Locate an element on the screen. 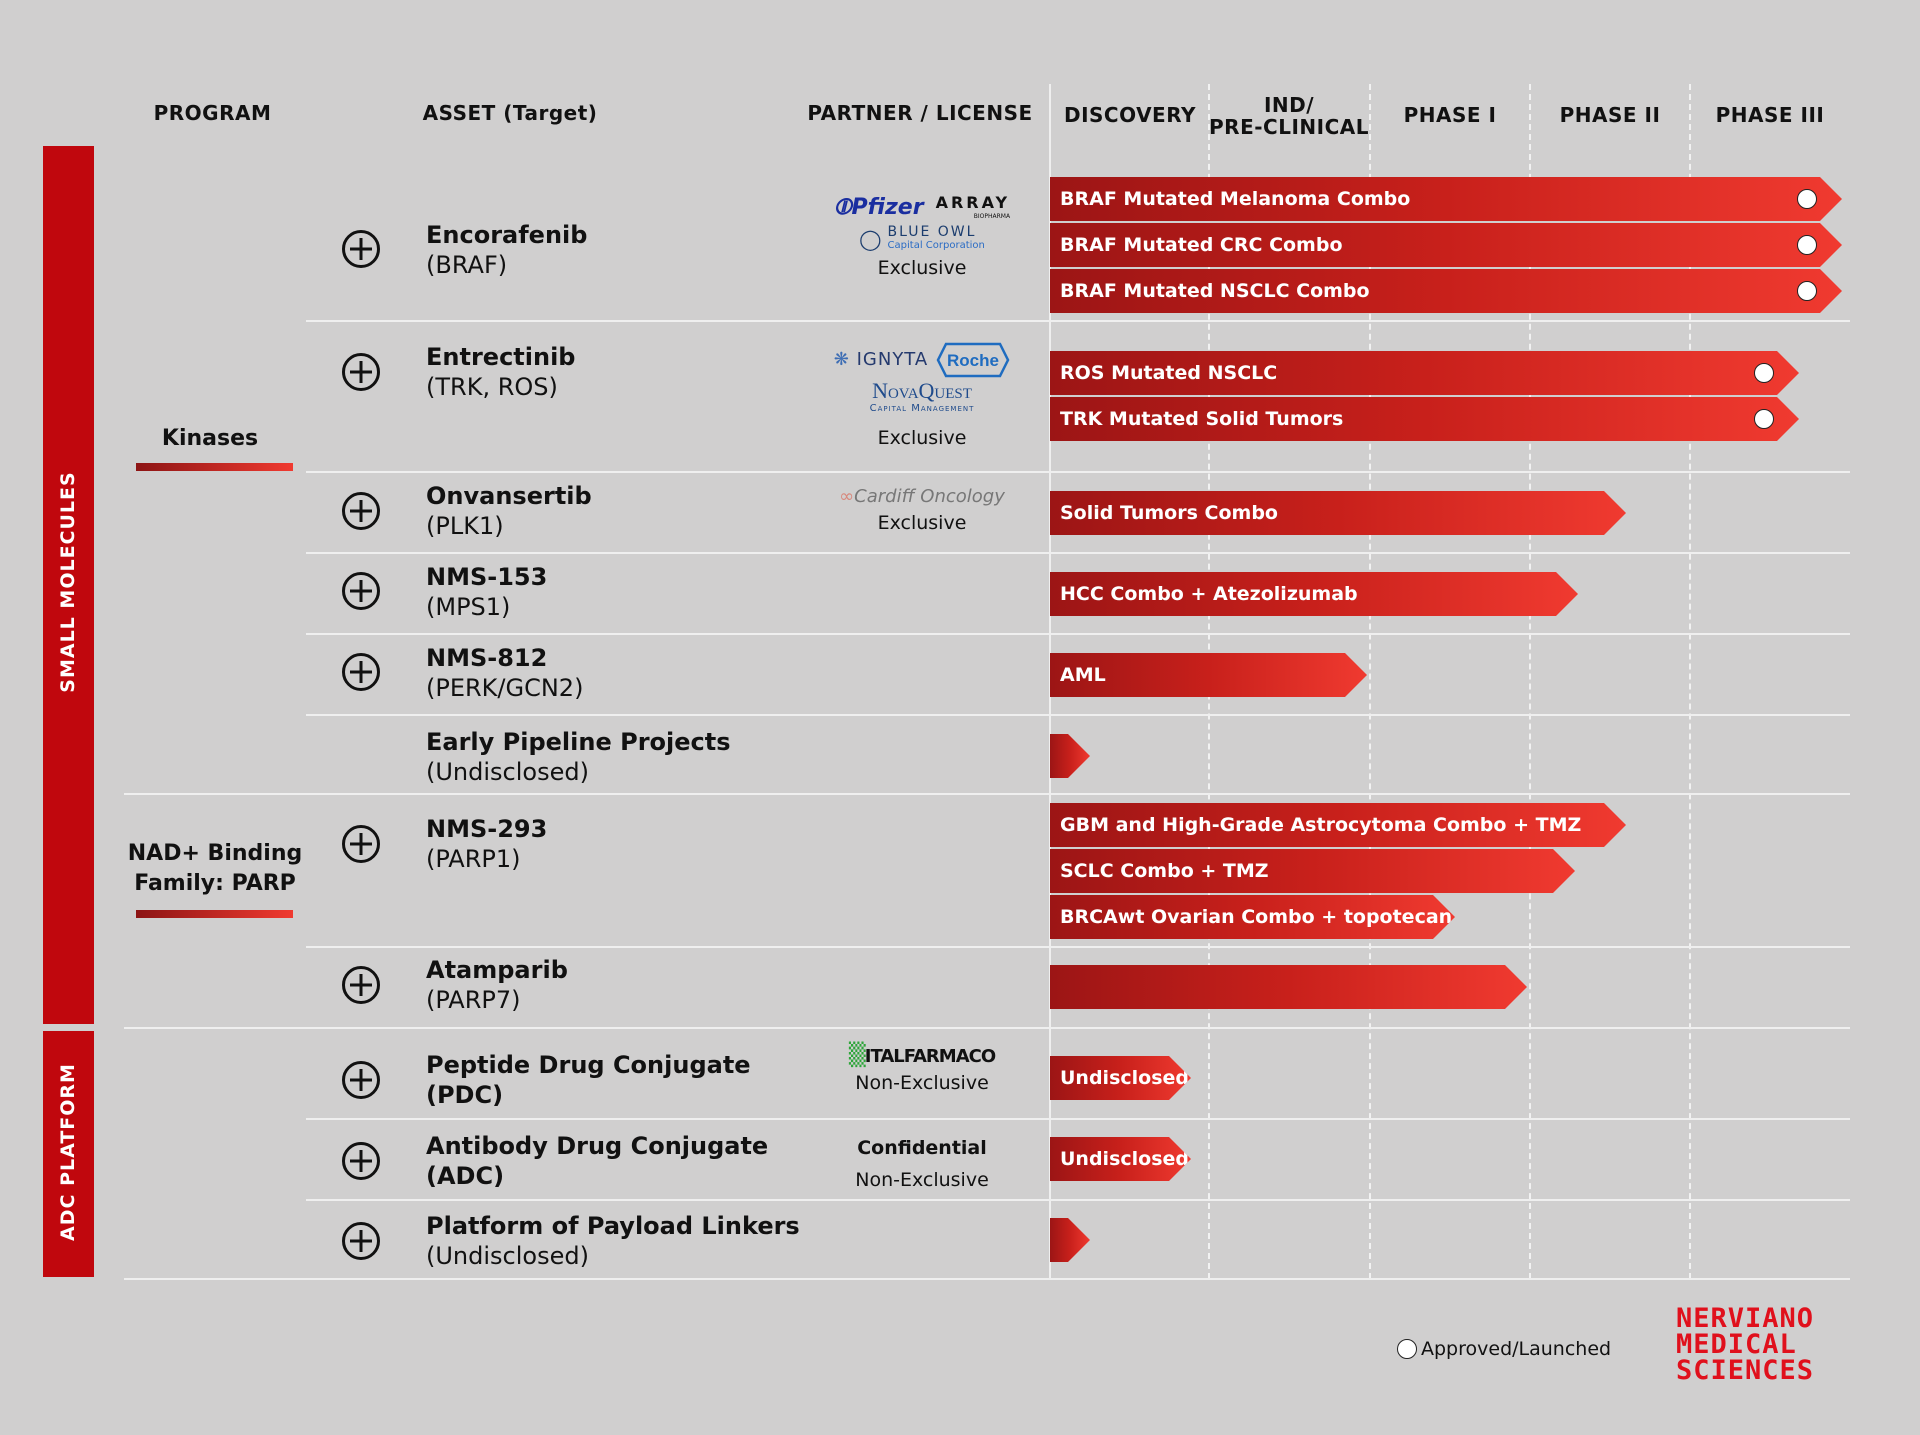 This screenshot has width=1920, height=1435. category-band-small-molecules: SMALL MOLECULES is located at coordinates (68, 585).